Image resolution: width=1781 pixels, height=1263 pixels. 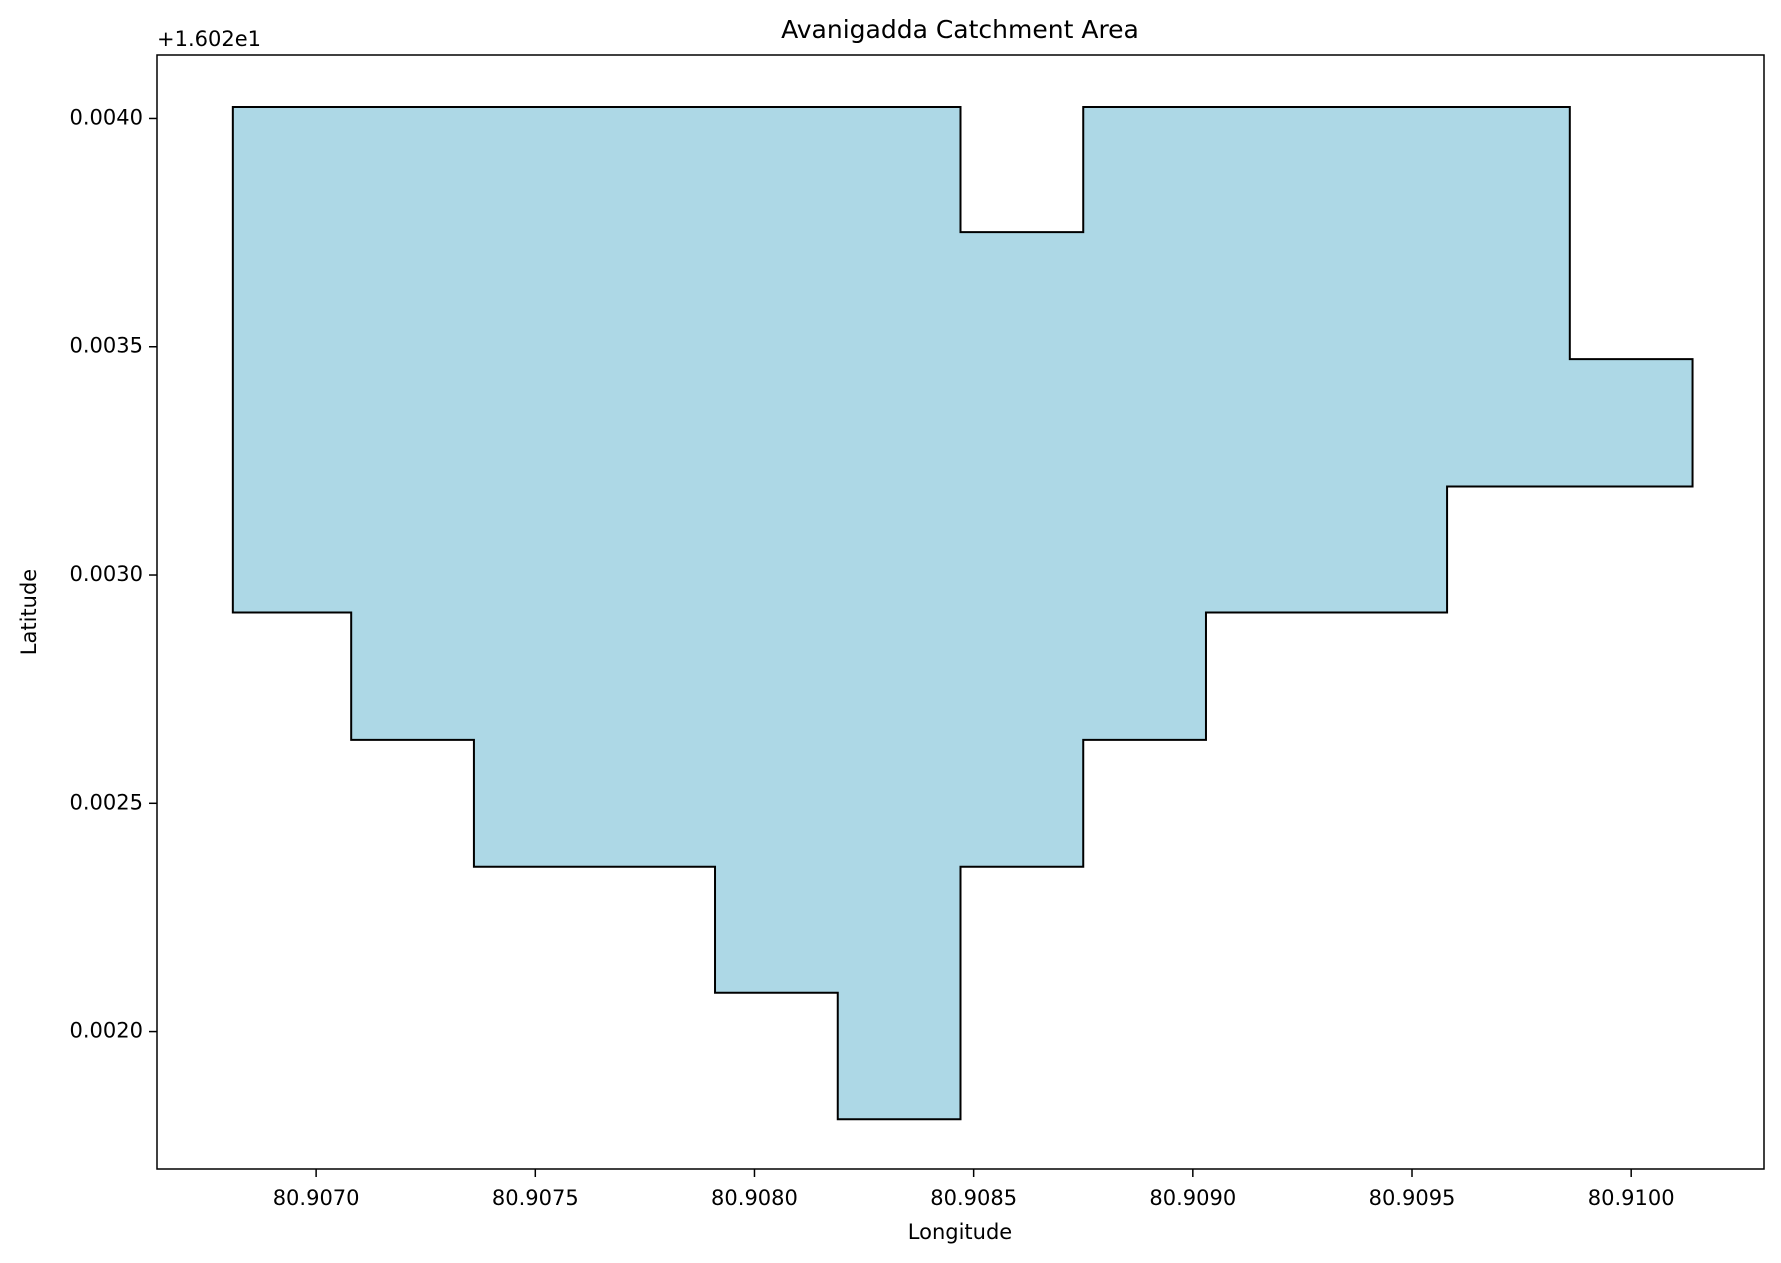 What do you see at coordinates (106, 574) in the screenshot?
I see `y-tick-label: 0.0030` at bounding box center [106, 574].